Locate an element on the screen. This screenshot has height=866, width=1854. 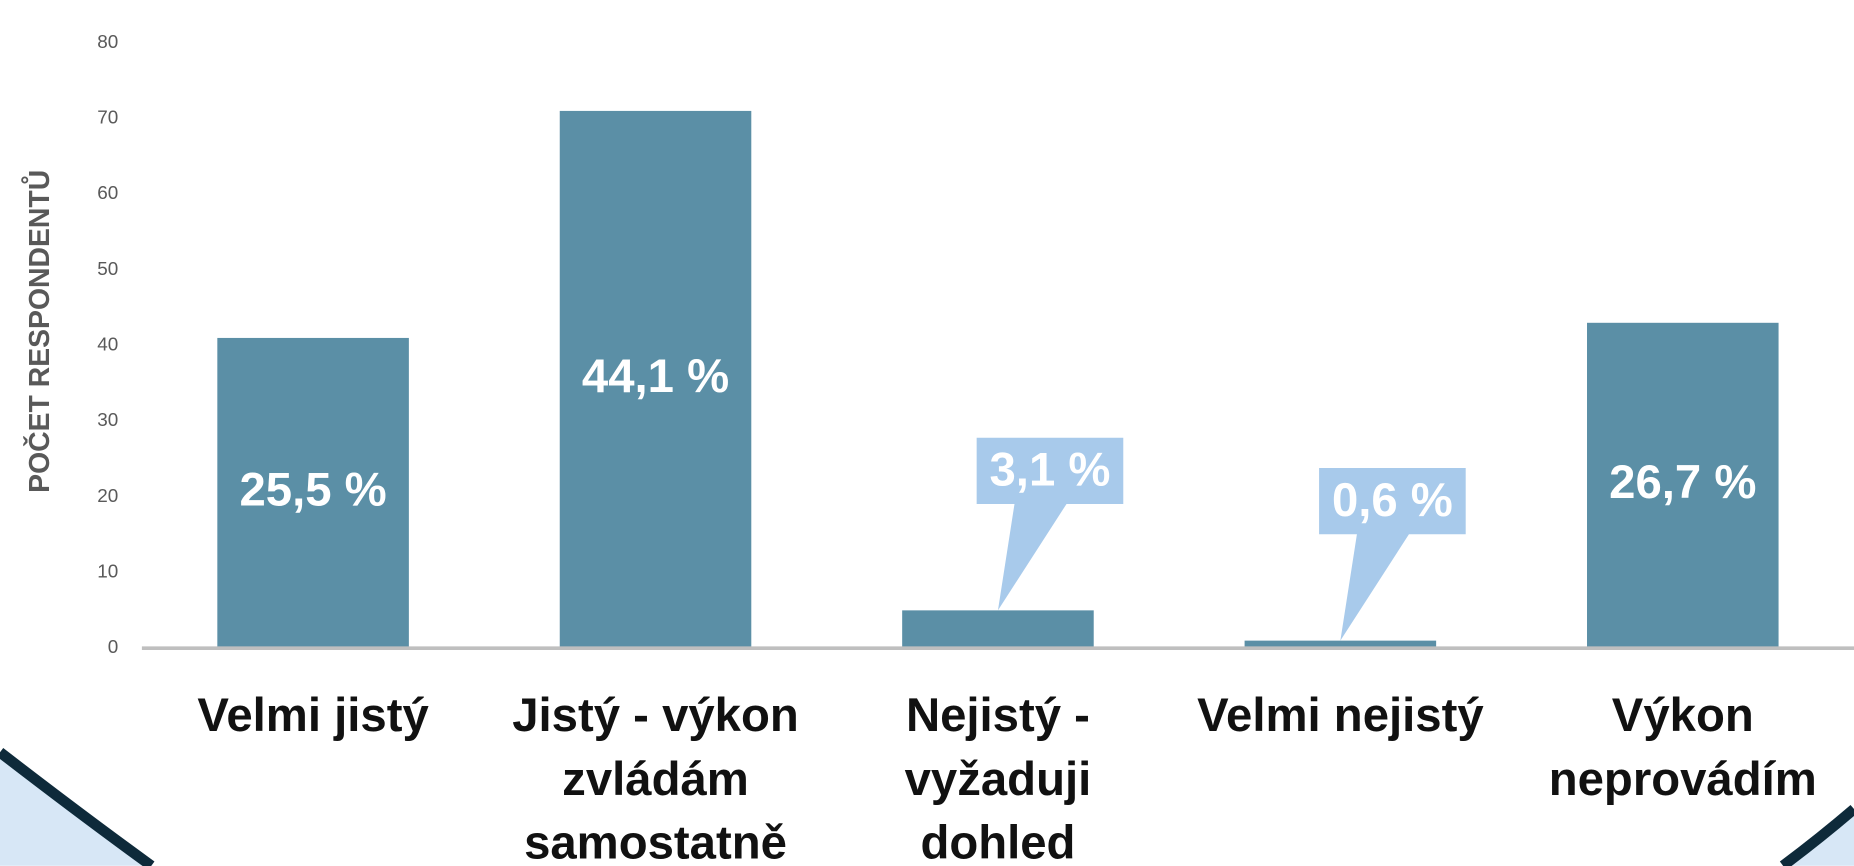
data-label: 0,6 % is located at coordinates (1392, 500).